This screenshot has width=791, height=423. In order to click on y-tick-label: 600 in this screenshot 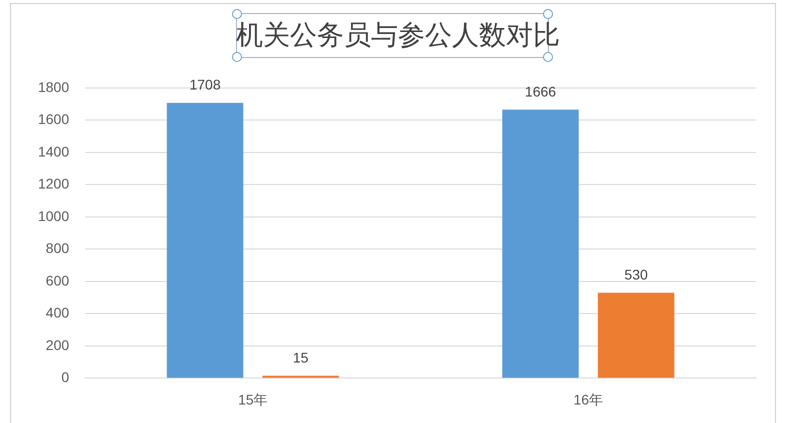, I will do `click(58, 280)`.